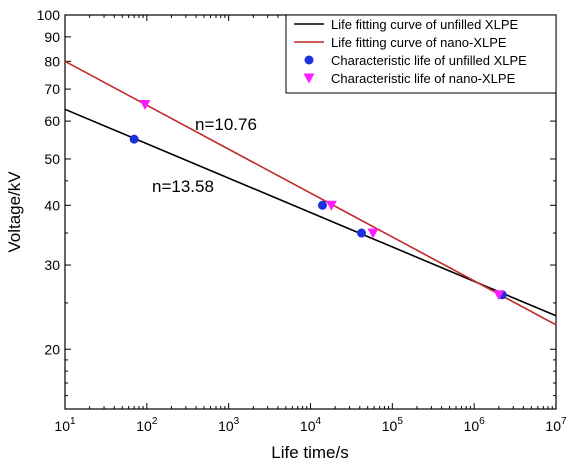  What do you see at coordinates (309, 452) in the screenshot?
I see `x-axis-title: Life time/s` at bounding box center [309, 452].